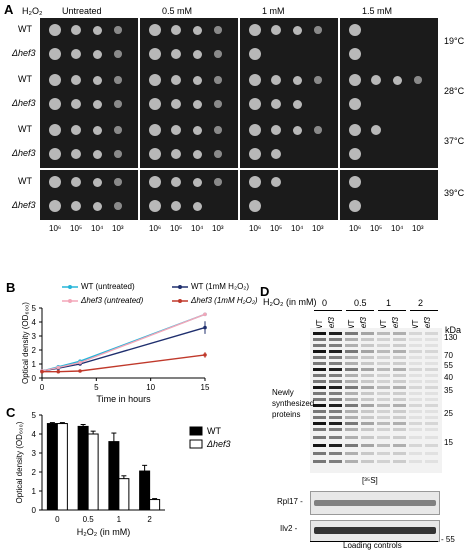 The width and height of the screenshot is (474, 550). What do you see at coordinates (451, 337) in the screenshot?
I see `kda-marker: 130` at bounding box center [451, 337].